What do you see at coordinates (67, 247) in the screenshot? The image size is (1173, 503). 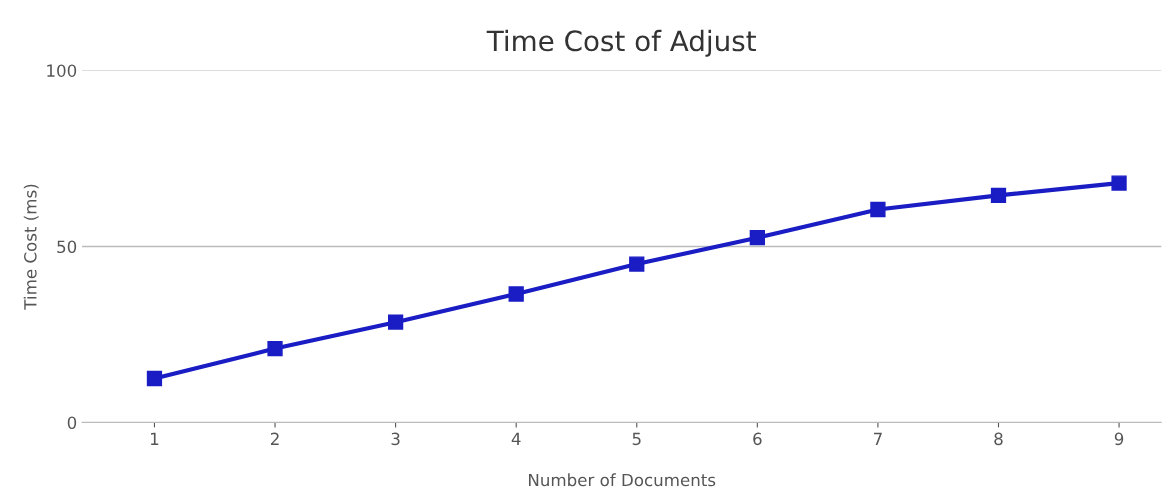 I see `y-tick-label: 50` at bounding box center [67, 247].